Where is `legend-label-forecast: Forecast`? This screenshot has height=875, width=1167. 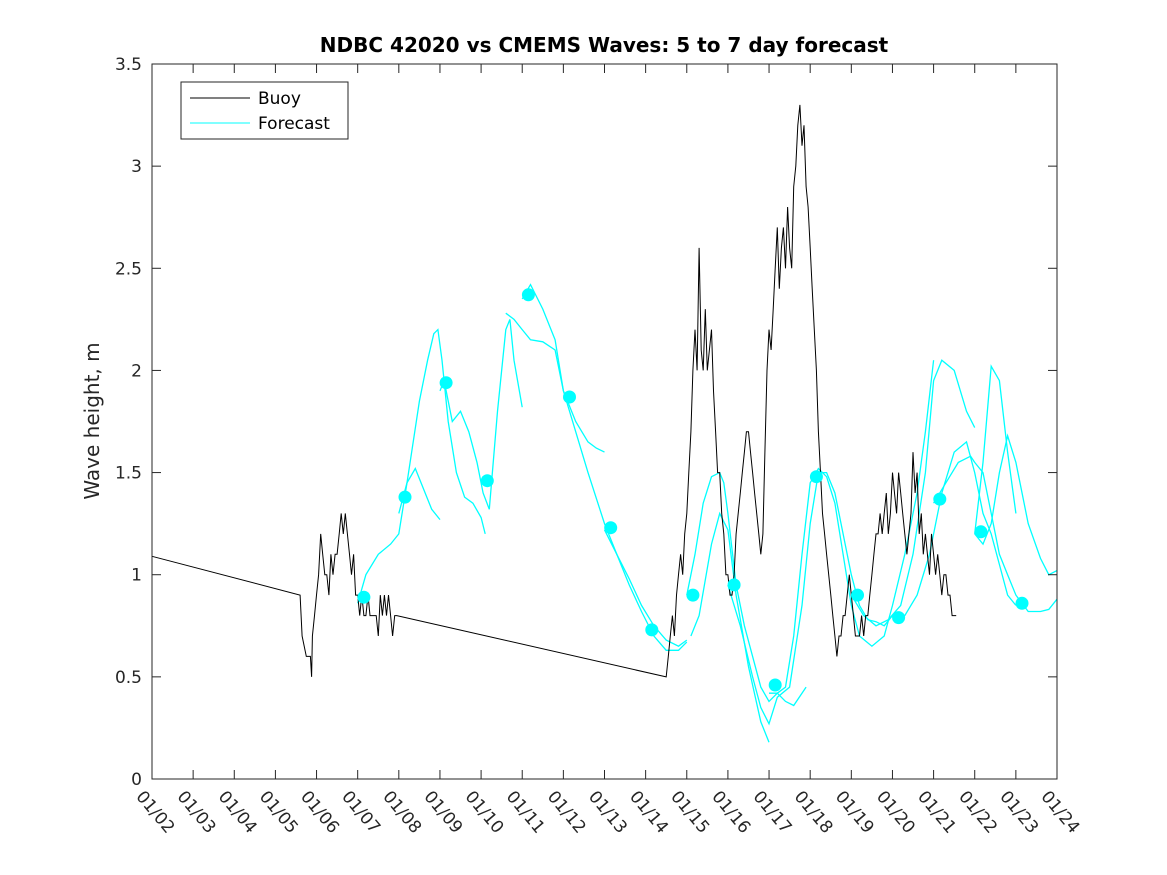
legend-label-forecast: Forecast is located at coordinates (294, 124).